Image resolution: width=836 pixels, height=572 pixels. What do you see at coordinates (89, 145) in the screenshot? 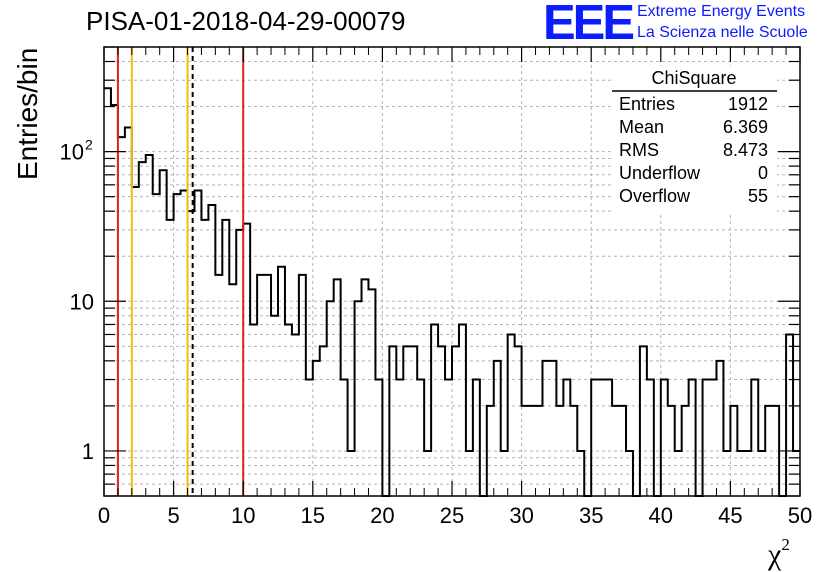
I see `y-tick-label-exponent: 2` at bounding box center [89, 145].